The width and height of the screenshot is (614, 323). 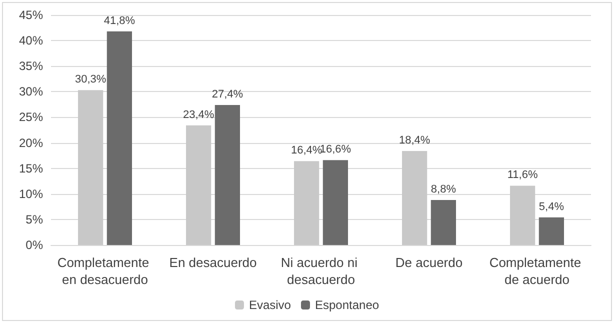 What do you see at coordinates (35, 245) in the screenshot?
I see `y-tick-label: 0%` at bounding box center [35, 245].